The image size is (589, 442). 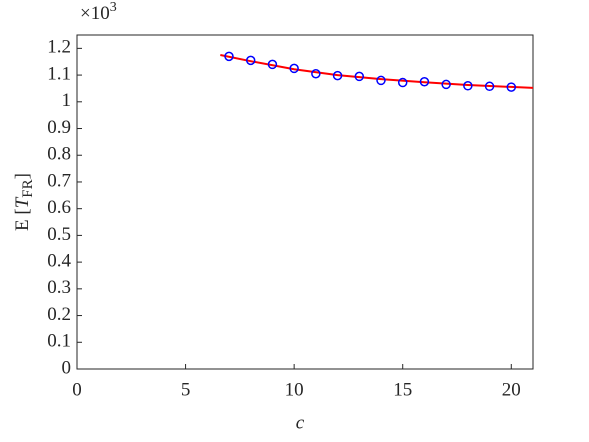 I want to click on y-tick-label: 0.5, so click(x=59, y=234).